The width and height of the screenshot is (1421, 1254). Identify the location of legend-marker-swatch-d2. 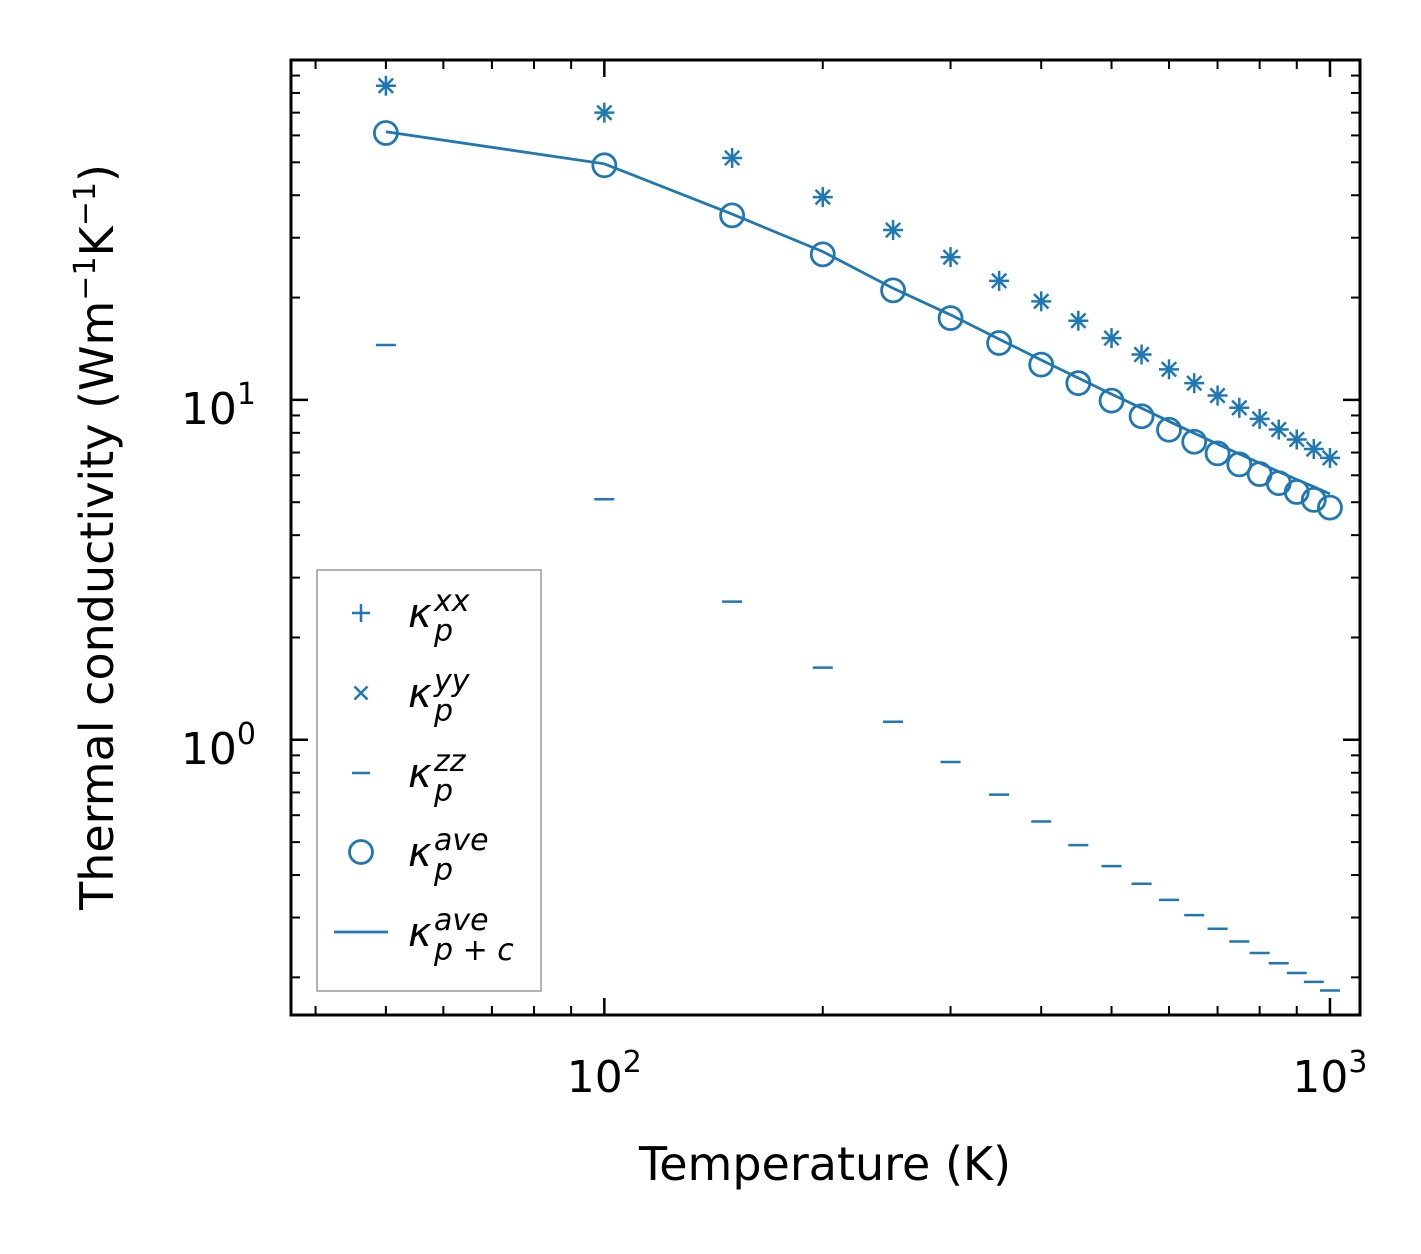
(361, 693).